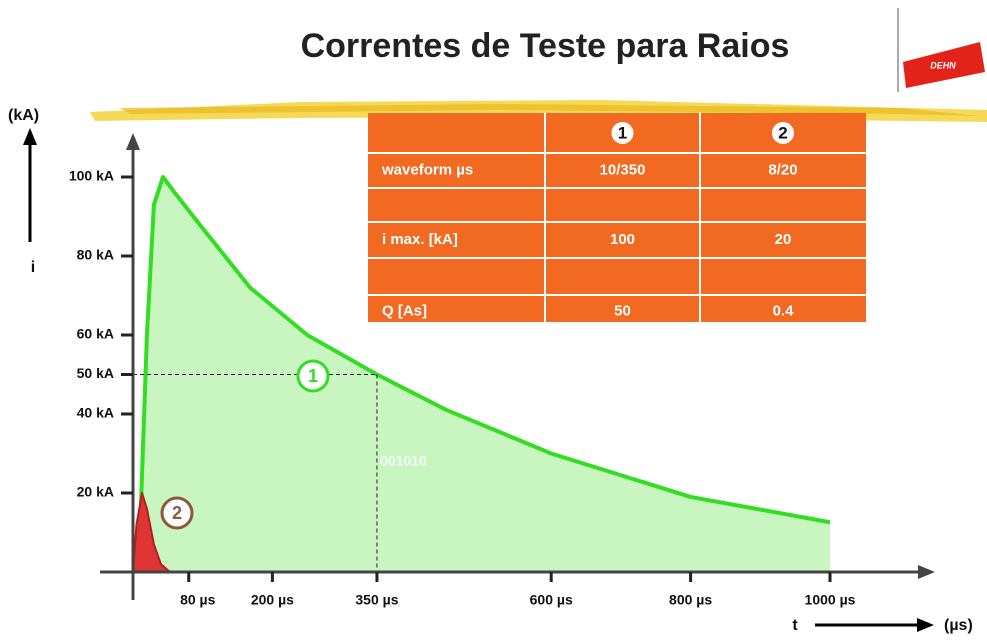 This screenshot has width=987, height=642. I want to click on x-arrow, so click(926, 572).